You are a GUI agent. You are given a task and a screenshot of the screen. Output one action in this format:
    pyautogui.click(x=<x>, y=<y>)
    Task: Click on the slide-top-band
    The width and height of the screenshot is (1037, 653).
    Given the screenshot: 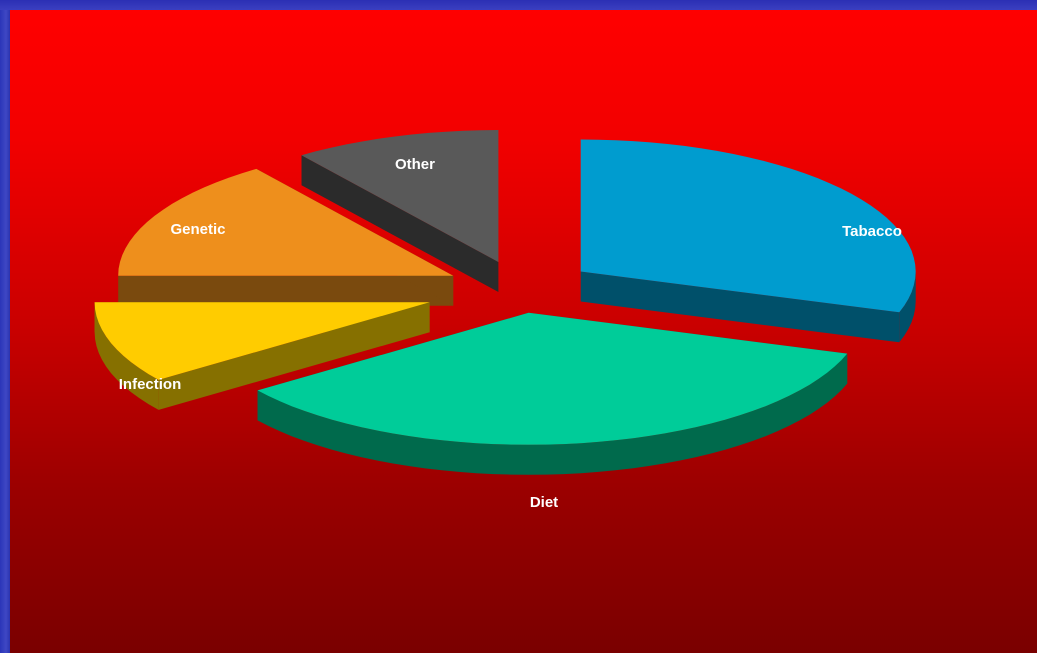 What is the action you would take?
    pyautogui.click(x=518, y=5)
    